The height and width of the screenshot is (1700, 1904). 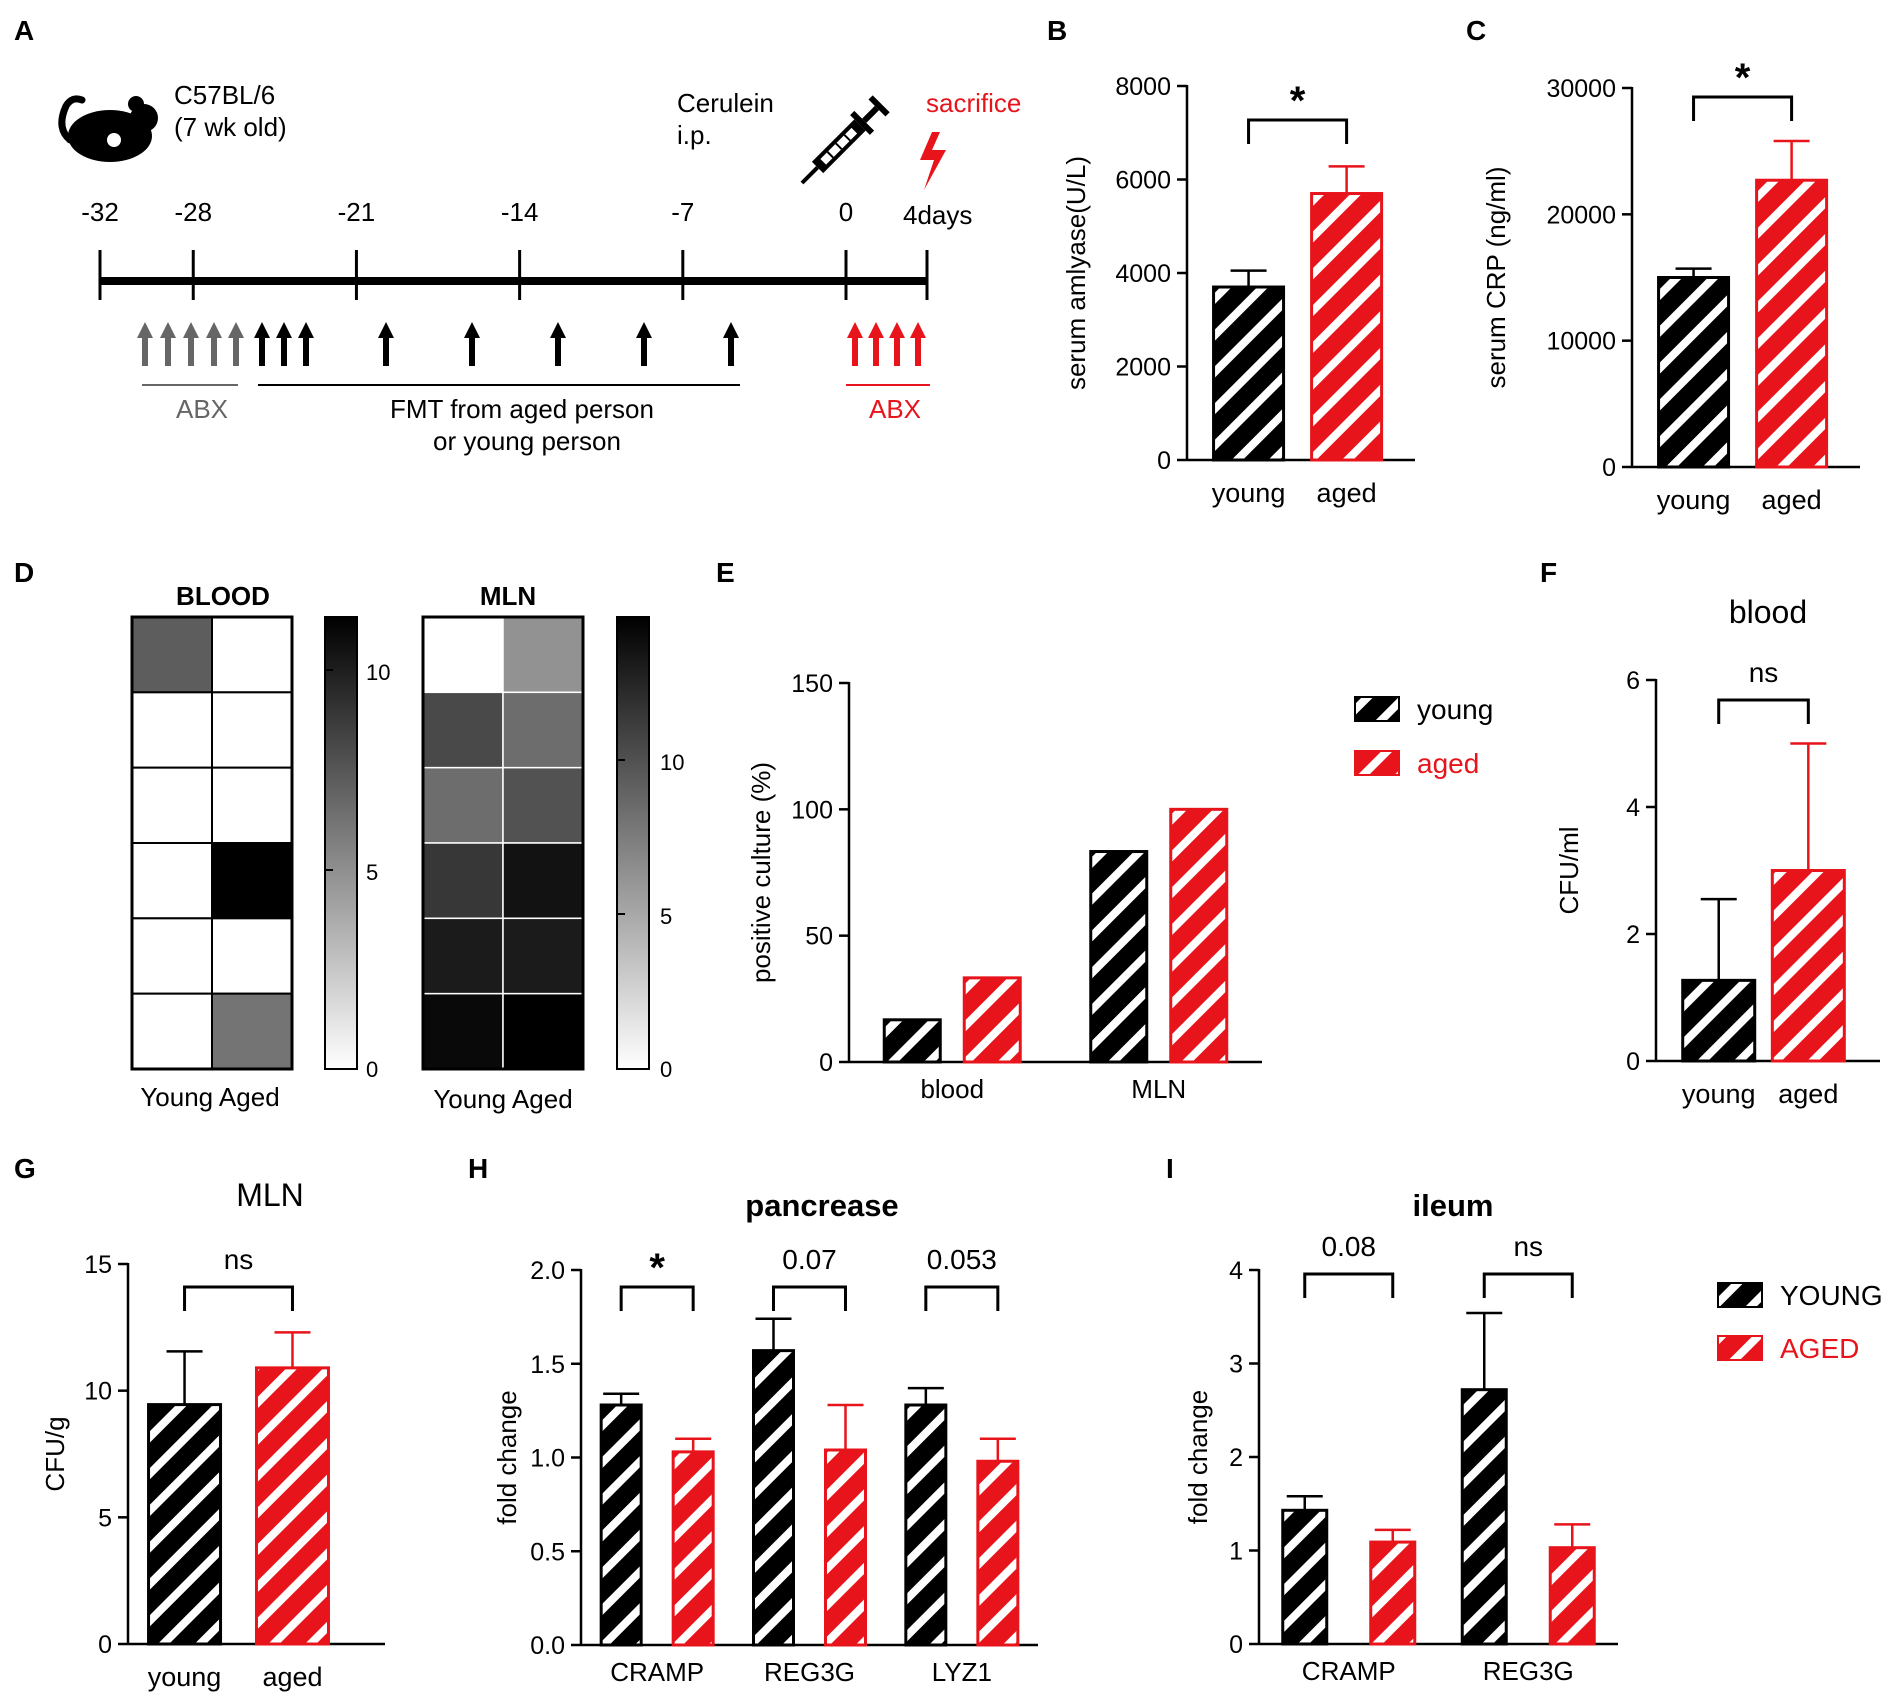 What do you see at coordinates (1448, 763) in the screenshot?
I see `legend-label: aged` at bounding box center [1448, 763].